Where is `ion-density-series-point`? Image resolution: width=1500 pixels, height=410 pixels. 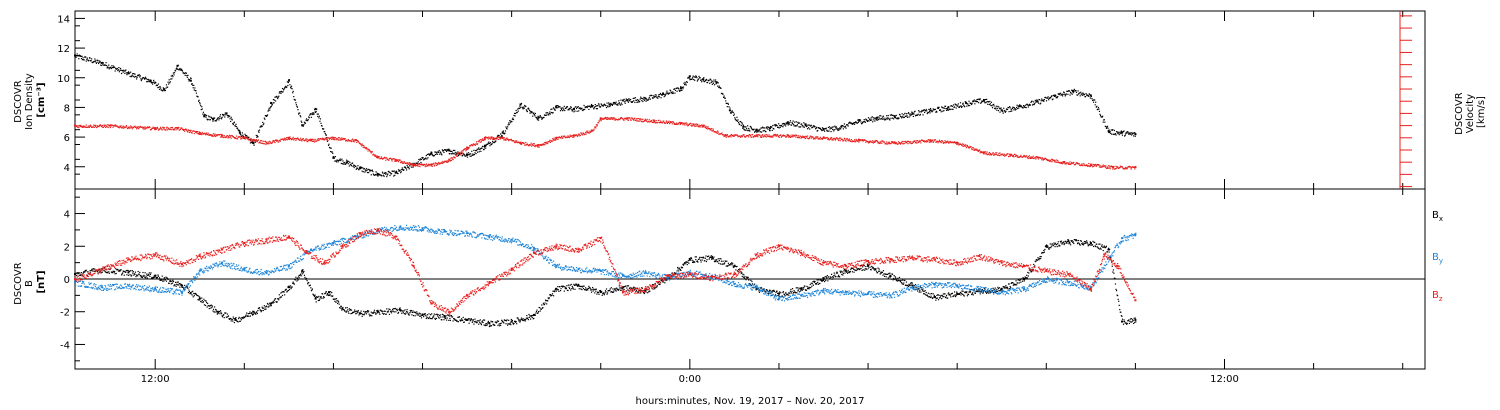 ion-density-series-point is located at coordinates (859, 120).